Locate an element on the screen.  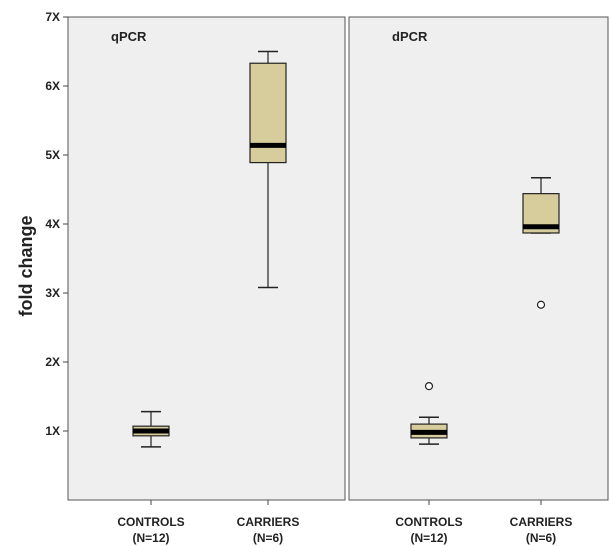
panel-title-dpcr: dPCR is located at coordinates (410, 36).